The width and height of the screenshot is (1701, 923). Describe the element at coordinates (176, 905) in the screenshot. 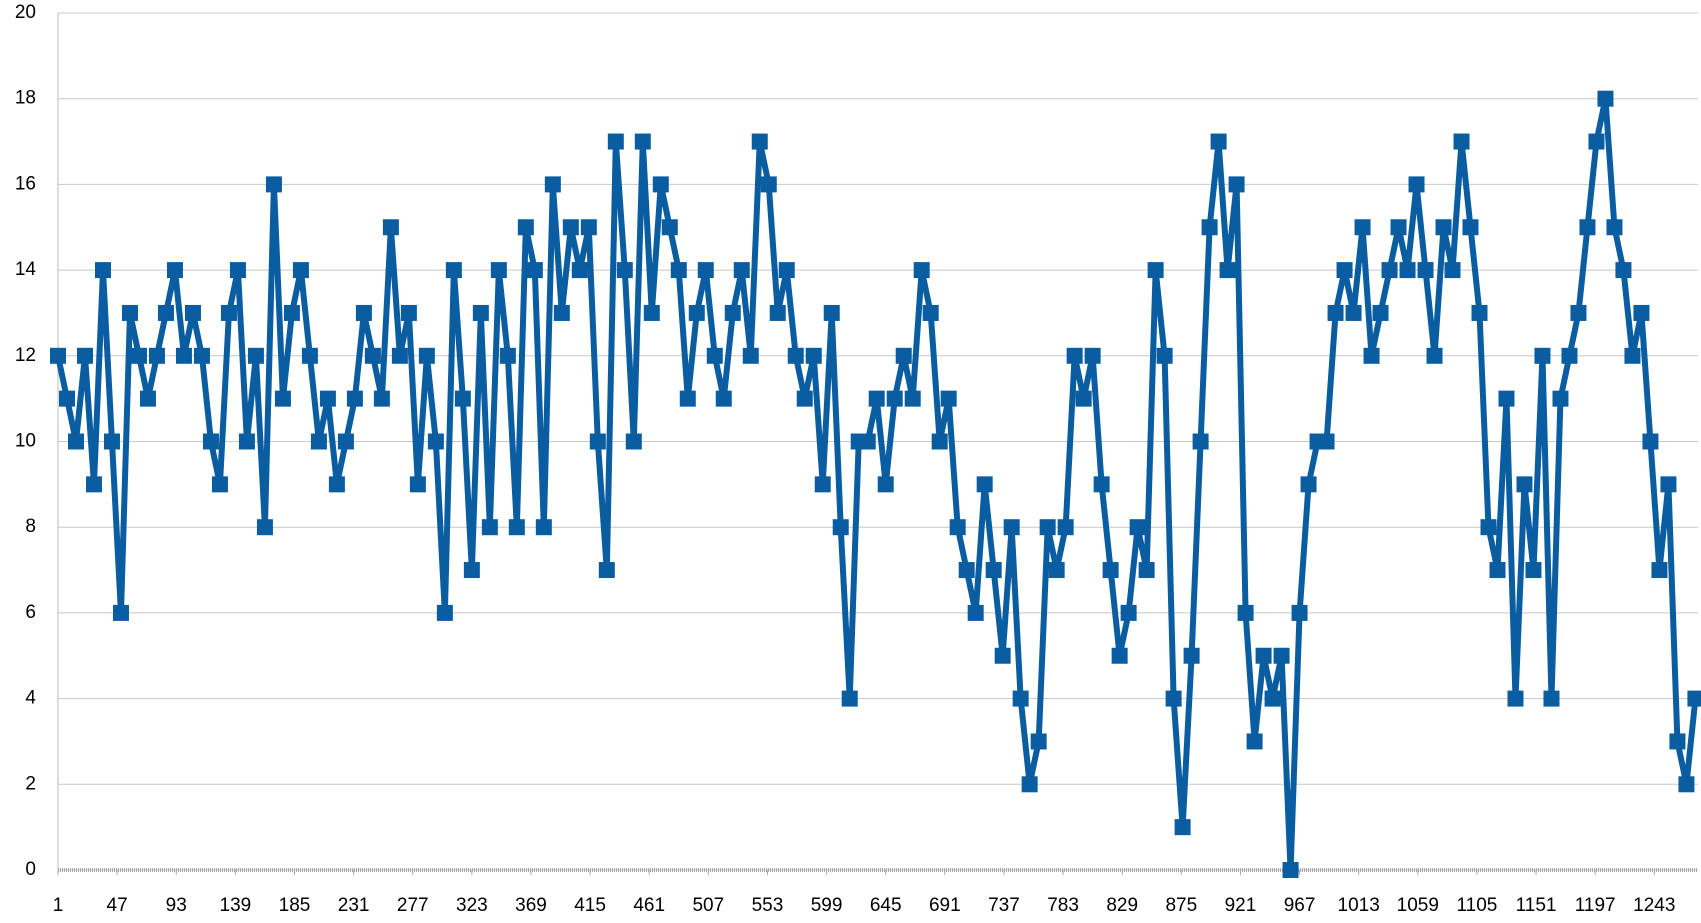

I see `x-tick-label: 93` at that location.